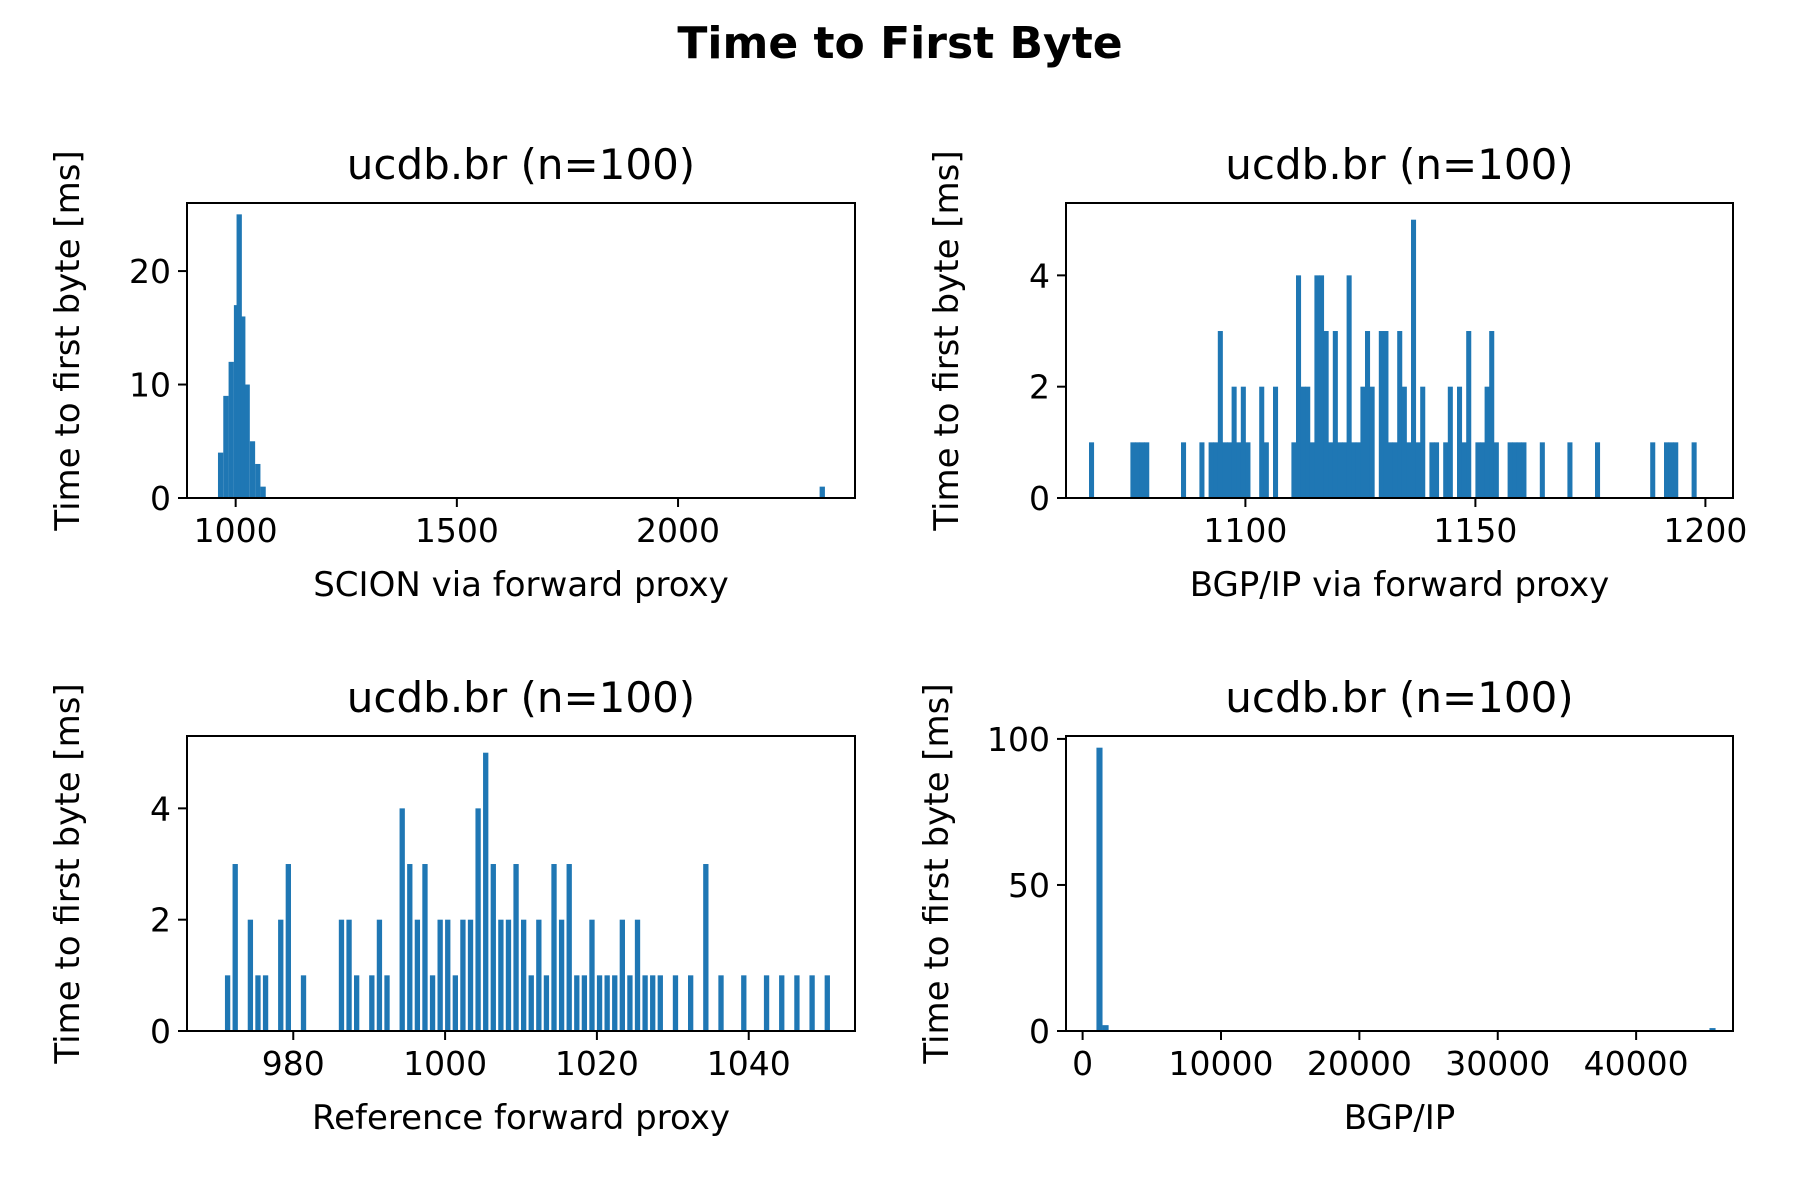 This screenshot has height=1200, width=1800. I want to click on y-tick-label: 4, so click(160, 808).